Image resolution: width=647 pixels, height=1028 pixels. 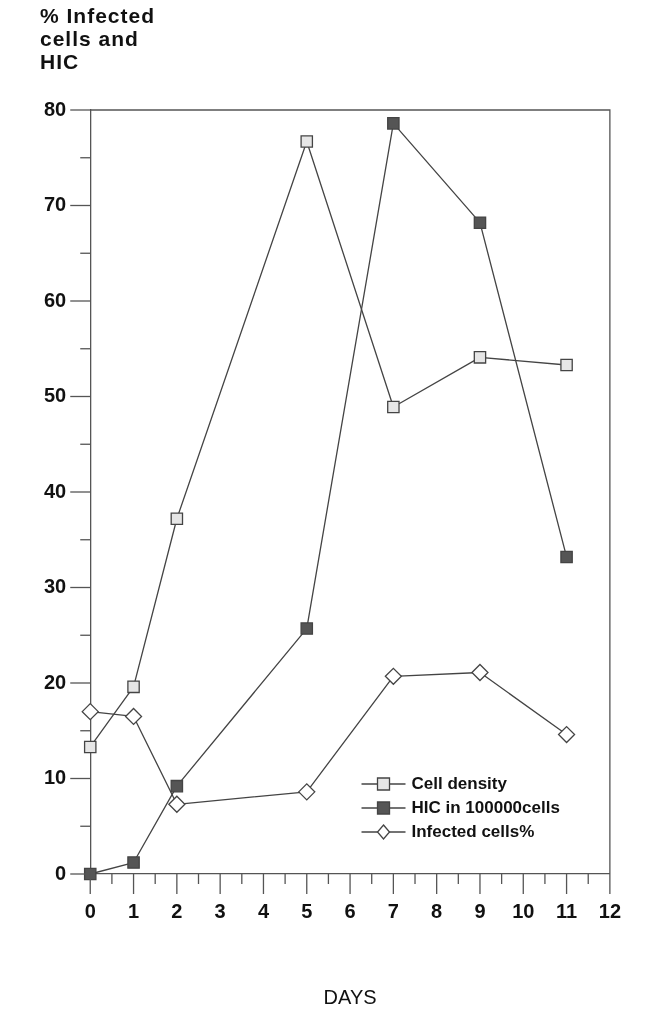 What do you see at coordinates (393, 910) in the screenshot?
I see `x-tick-label: 7` at bounding box center [393, 910].